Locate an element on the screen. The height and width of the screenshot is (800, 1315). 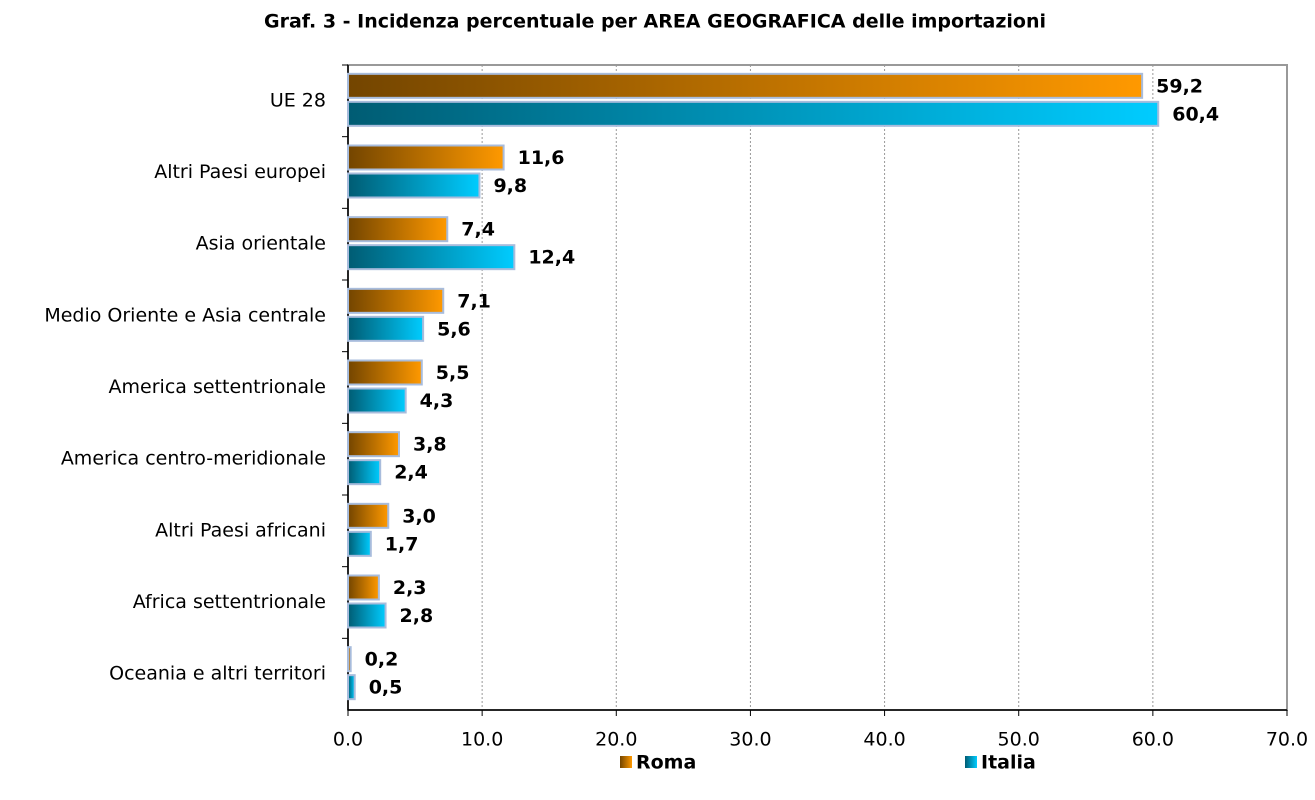
y-tick-label: Africa settentrionale is located at coordinates (229, 602).